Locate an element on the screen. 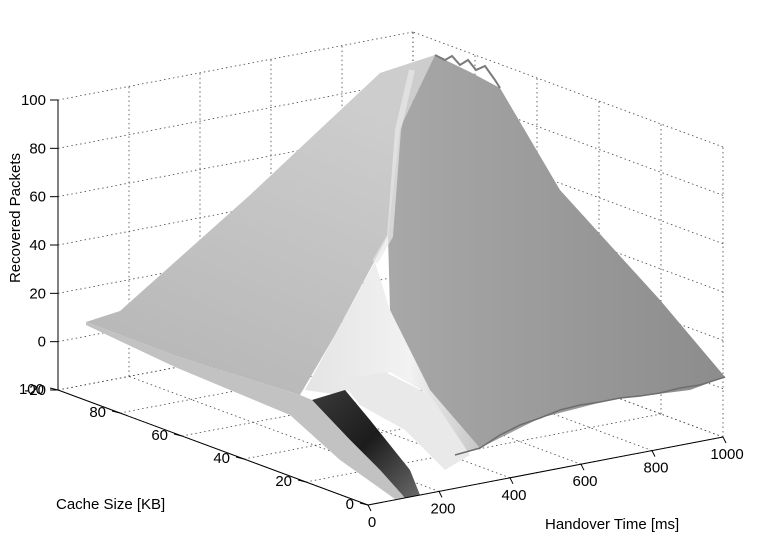 The height and width of the screenshot is (543, 780). x-tick-label: 1000 is located at coordinates (726, 454).